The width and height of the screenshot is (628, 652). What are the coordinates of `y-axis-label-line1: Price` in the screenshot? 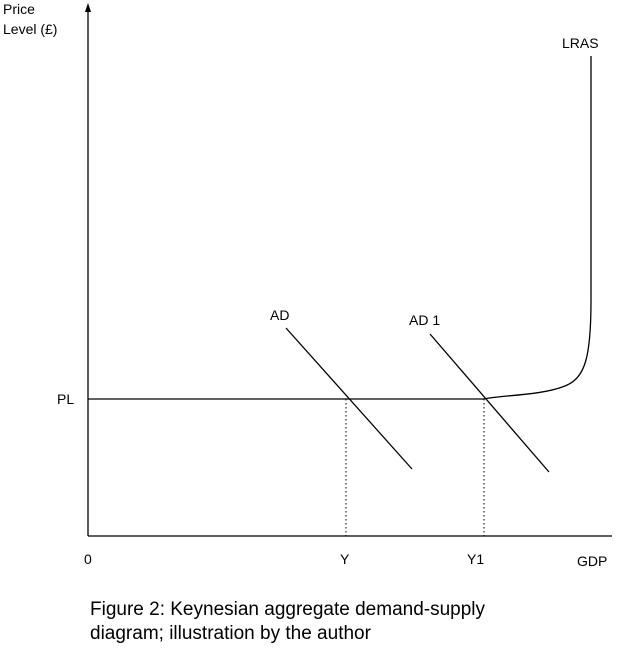 It's located at (19, 9).